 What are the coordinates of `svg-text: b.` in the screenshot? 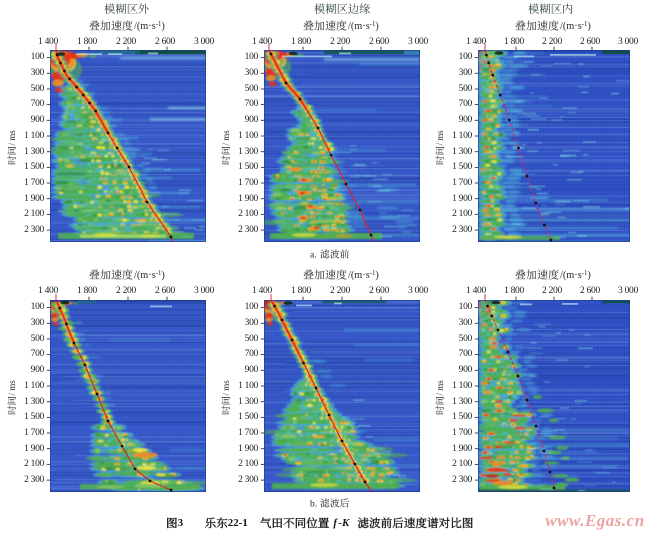 It's located at (313, 504).